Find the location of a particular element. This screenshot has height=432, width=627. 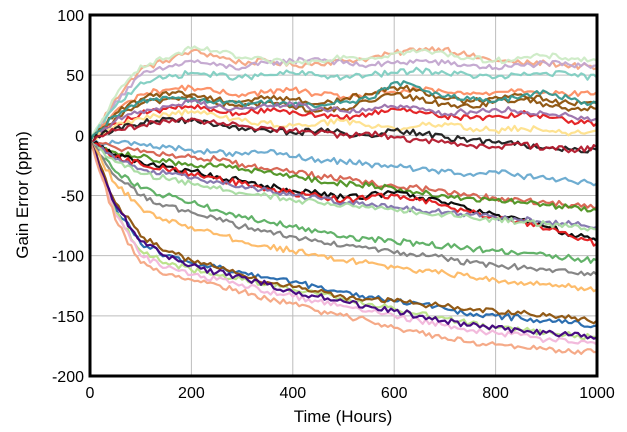

x-tick-label: 0 is located at coordinates (90, 393).